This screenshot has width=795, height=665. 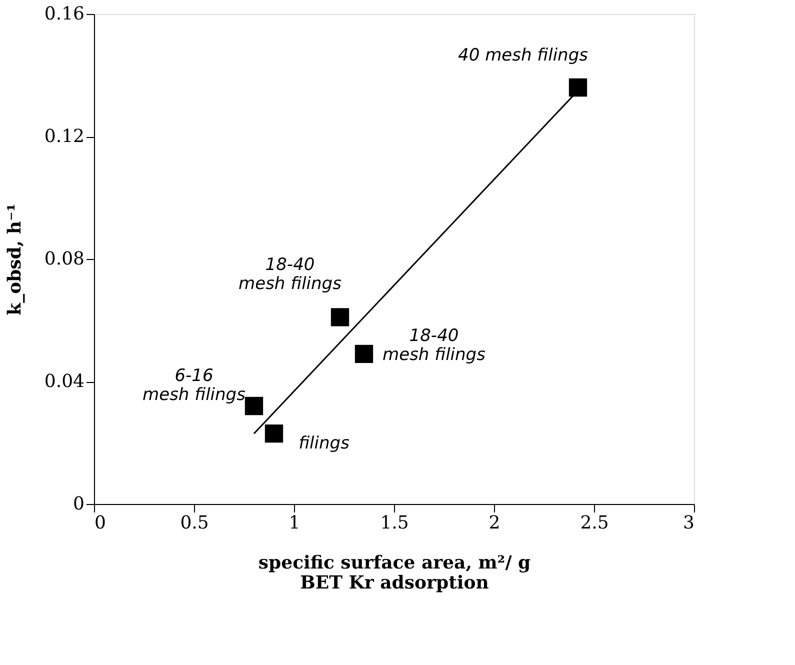 What do you see at coordinates (64, 259) in the screenshot?
I see `y-tick-label: 0.08` at bounding box center [64, 259].